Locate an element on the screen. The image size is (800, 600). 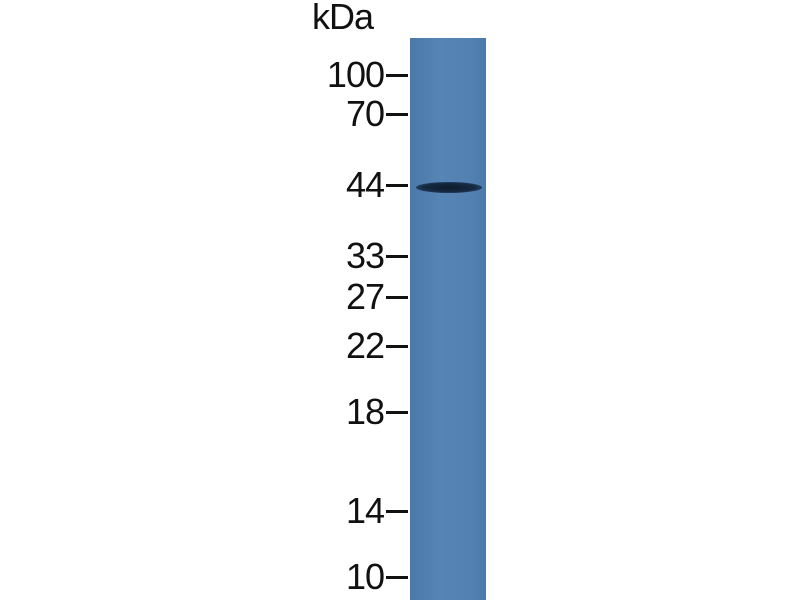
marker-label: 33 is located at coordinates (365, 255).